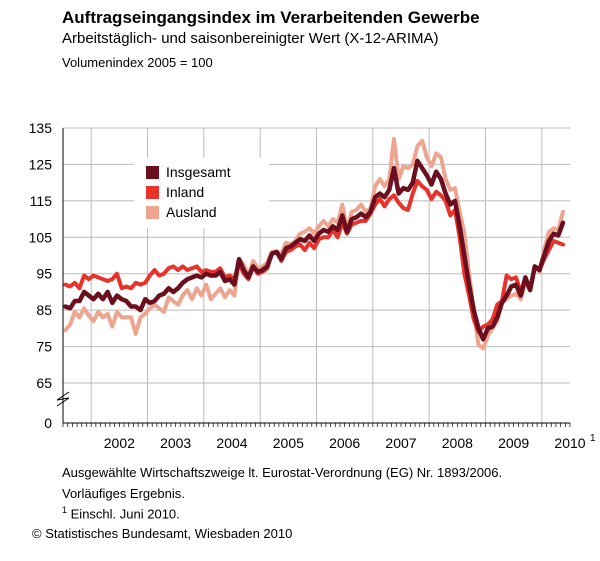  Describe the element at coordinates (457, 443) in the screenshot. I see `x-tick-label: 2008` at that location.